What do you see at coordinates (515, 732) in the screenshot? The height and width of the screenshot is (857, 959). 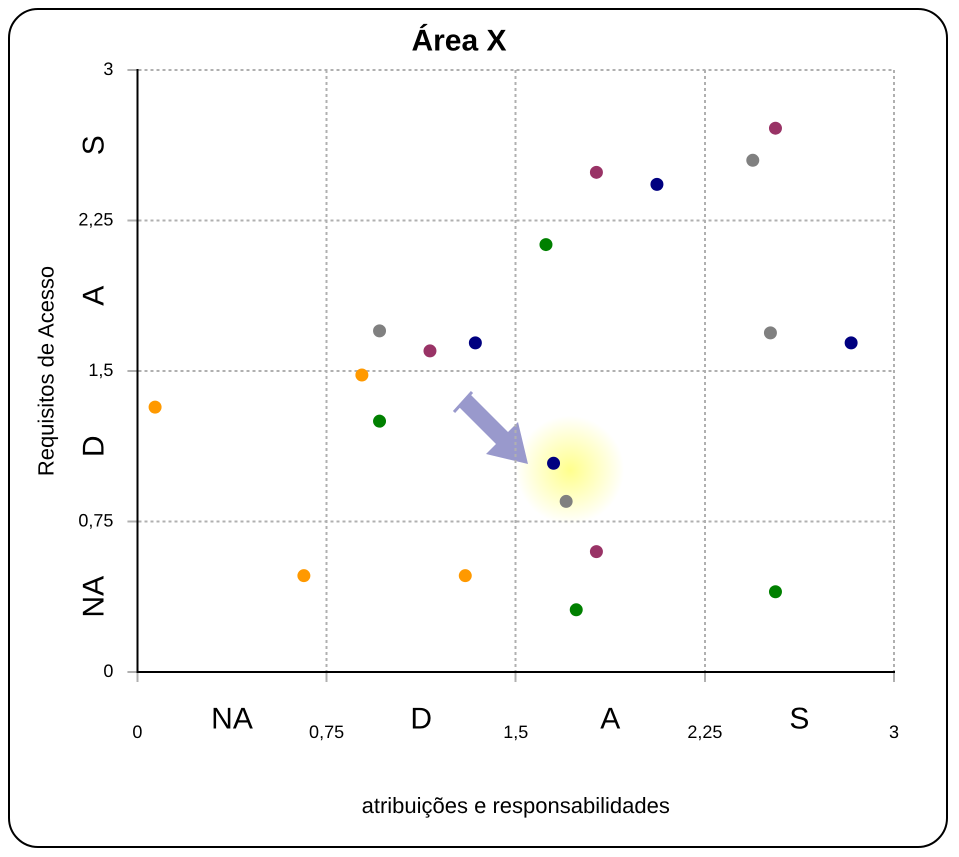 I see `x-tick-label: 1,5` at bounding box center [515, 732].